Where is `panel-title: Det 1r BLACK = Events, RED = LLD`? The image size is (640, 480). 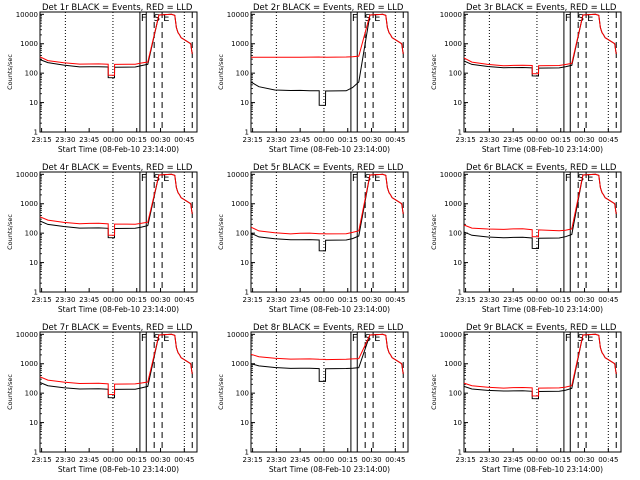 panel-title: Det 1r BLACK = Events, RED = LLD is located at coordinates (117, 8).